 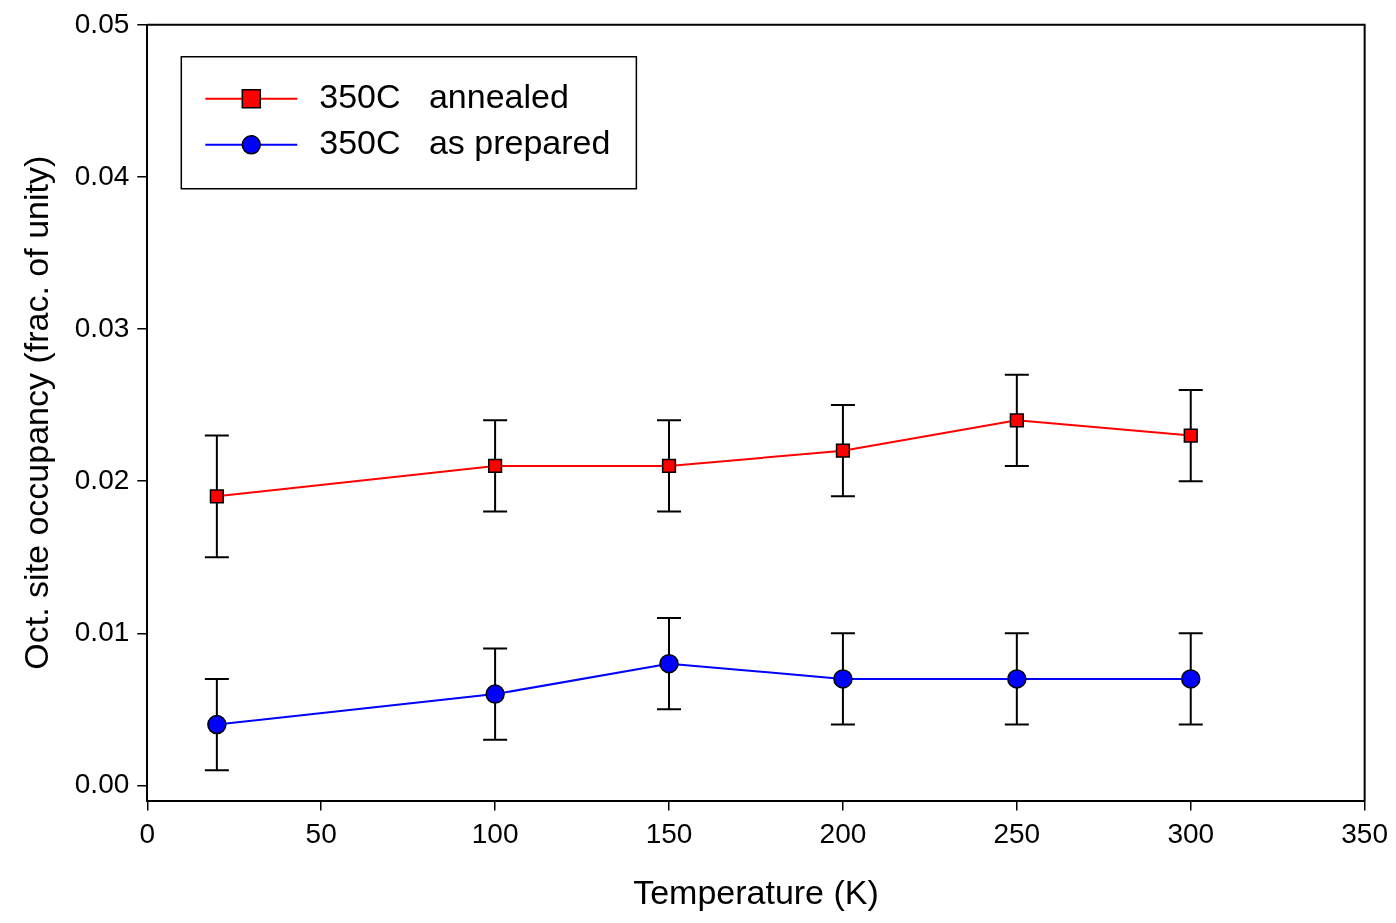 What do you see at coordinates (756, 891) in the screenshot?
I see `x-axis-title: Temperature (K)` at bounding box center [756, 891].